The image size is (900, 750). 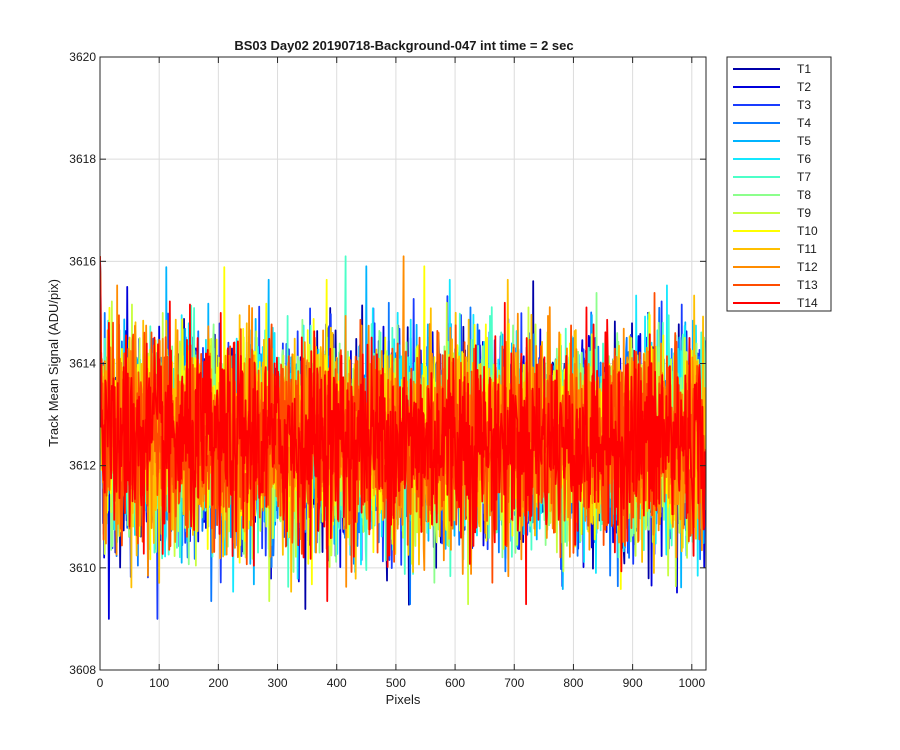 What do you see at coordinates (396, 683) in the screenshot?
I see `x-tick-label: 500` at bounding box center [396, 683].